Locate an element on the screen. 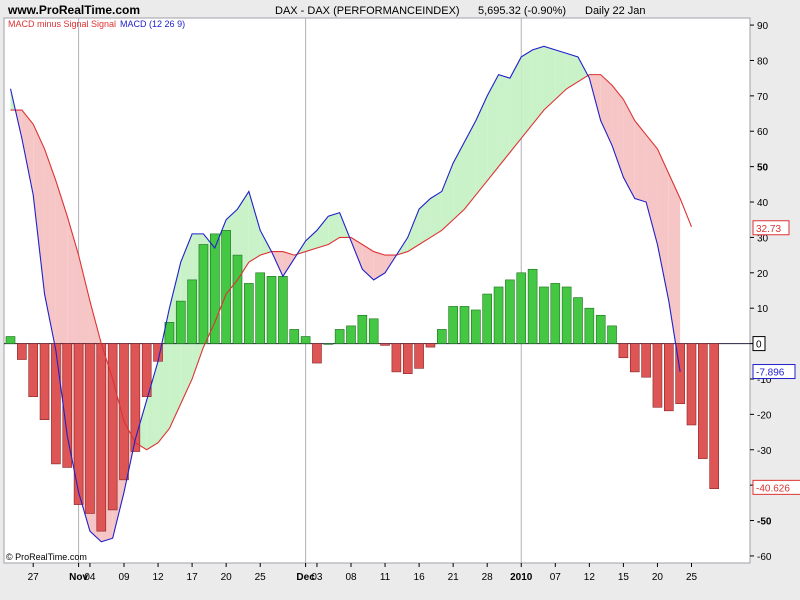  last-value-label: -7.896 is located at coordinates (770, 373).